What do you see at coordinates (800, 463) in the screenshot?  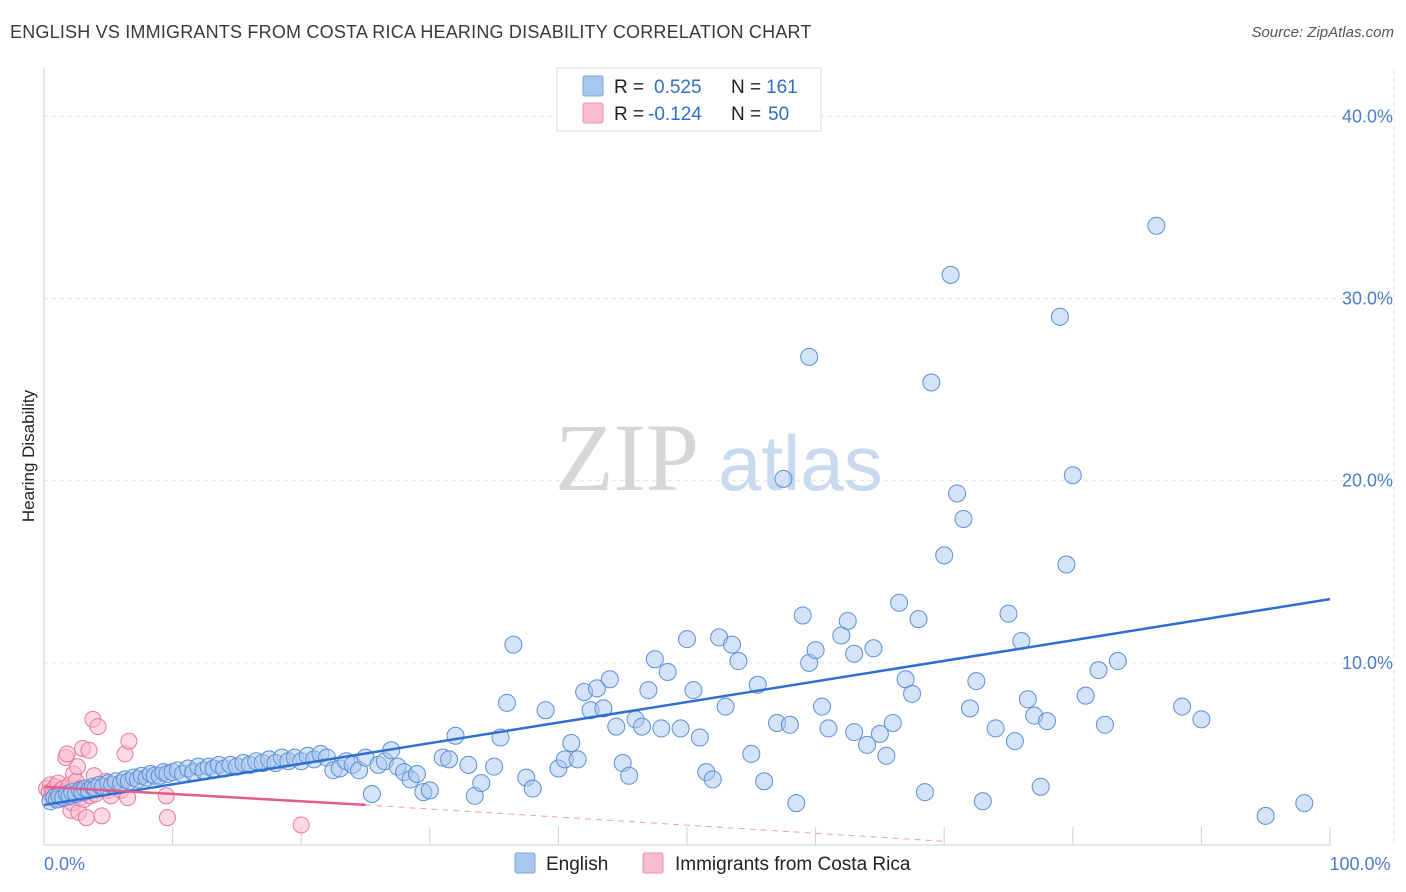 I see `watermark-atlas: atlas` at bounding box center [800, 463].